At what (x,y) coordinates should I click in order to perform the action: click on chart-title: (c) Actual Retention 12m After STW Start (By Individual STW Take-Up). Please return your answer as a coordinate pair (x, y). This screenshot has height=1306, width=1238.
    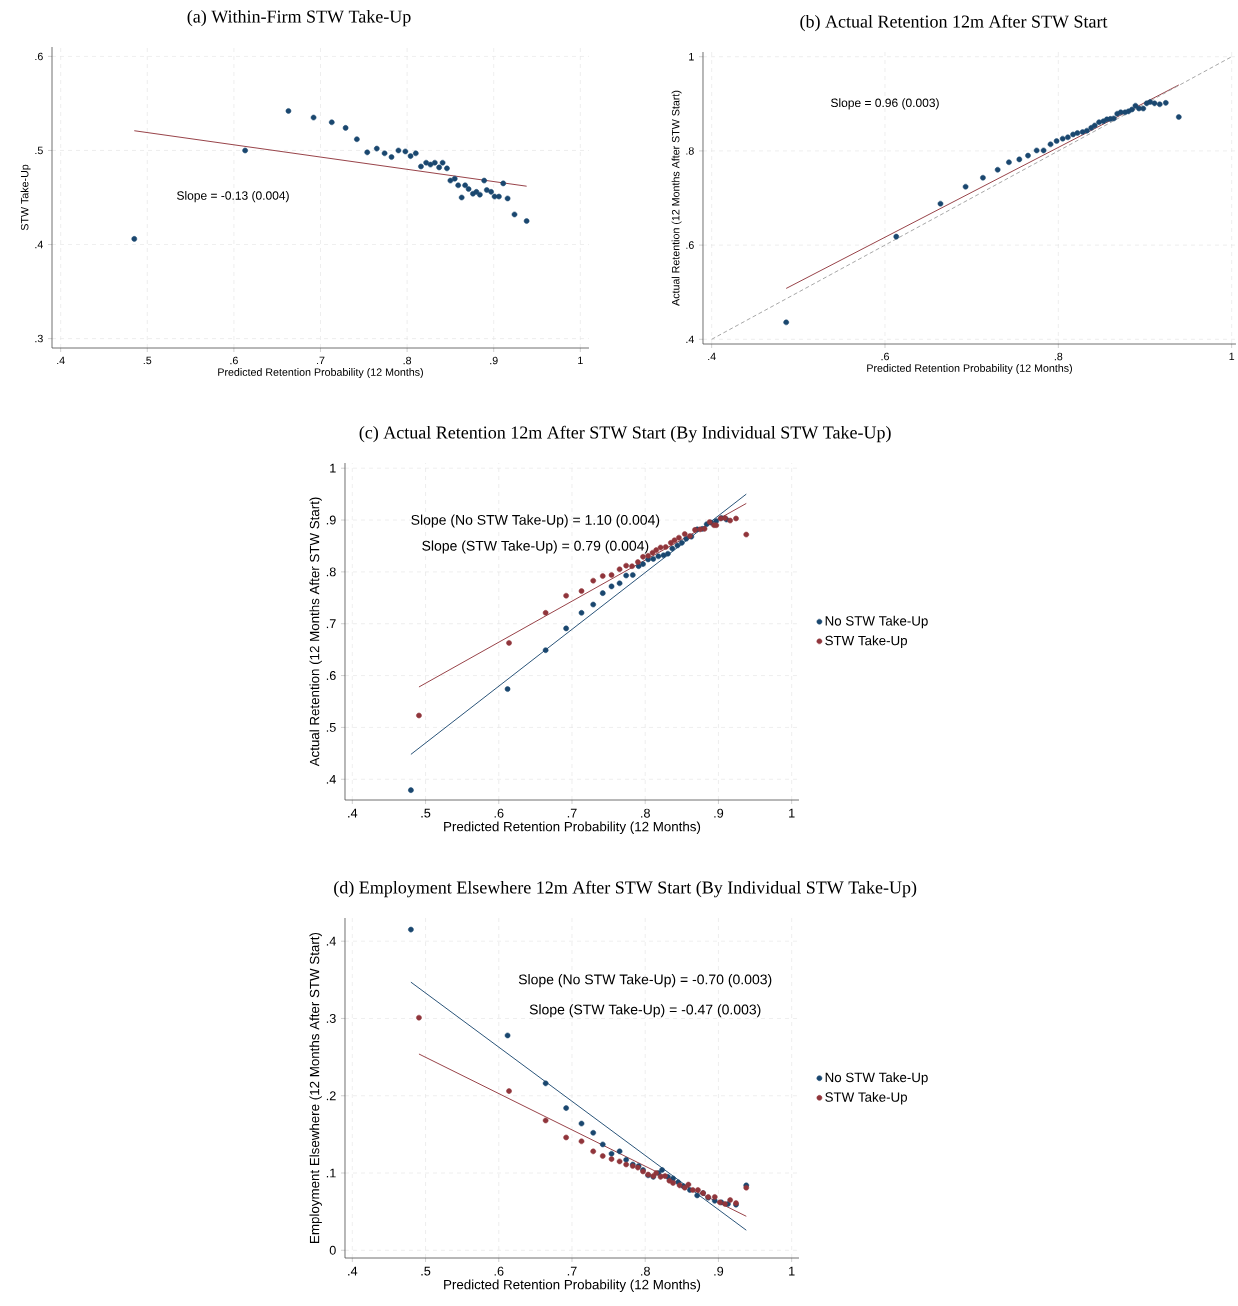
    Looking at the image, I should click on (625, 434).